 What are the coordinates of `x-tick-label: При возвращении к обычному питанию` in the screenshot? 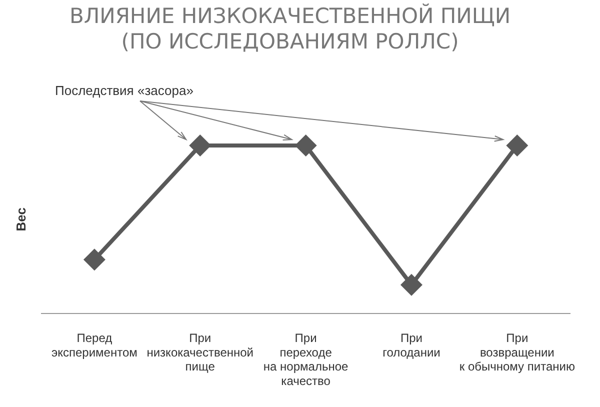 It's located at (517, 352).